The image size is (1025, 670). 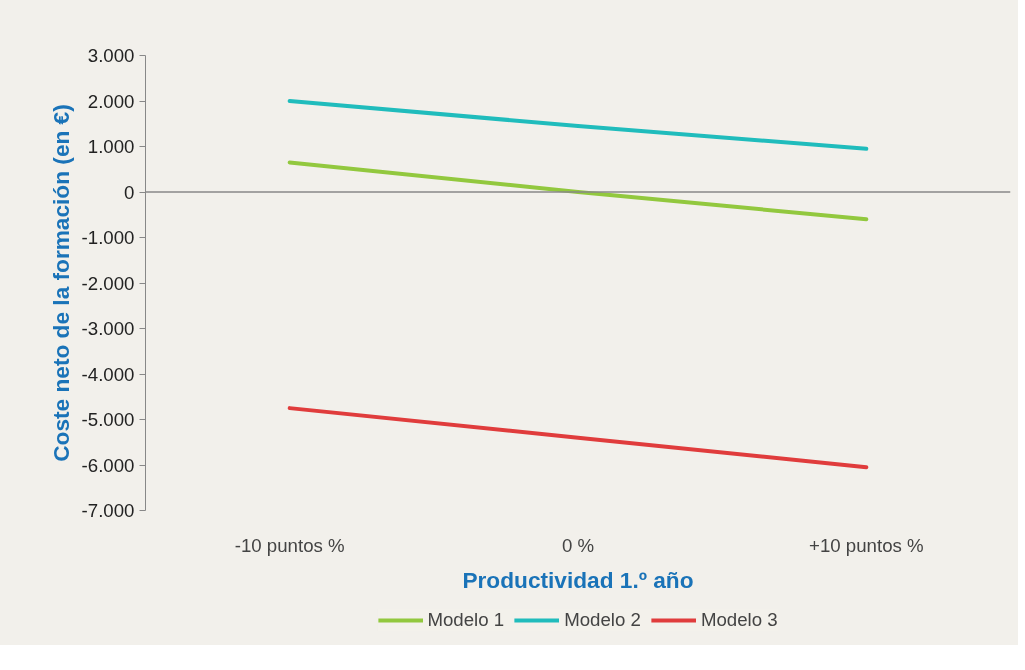 I want to click on legend-label: Modelo 2, so click(x=602, y=620).